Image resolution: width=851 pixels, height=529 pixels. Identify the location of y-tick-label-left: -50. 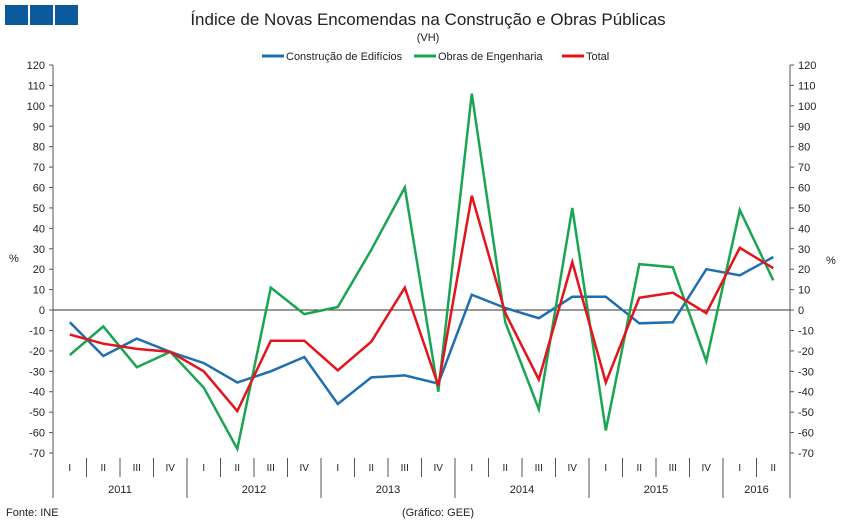
(37, 413).